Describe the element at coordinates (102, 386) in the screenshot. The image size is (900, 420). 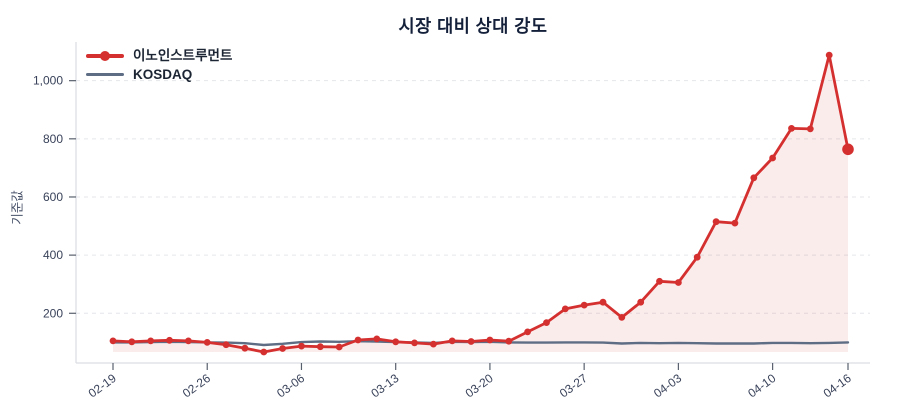
I see `x-tick-label: 02-19` at that location.